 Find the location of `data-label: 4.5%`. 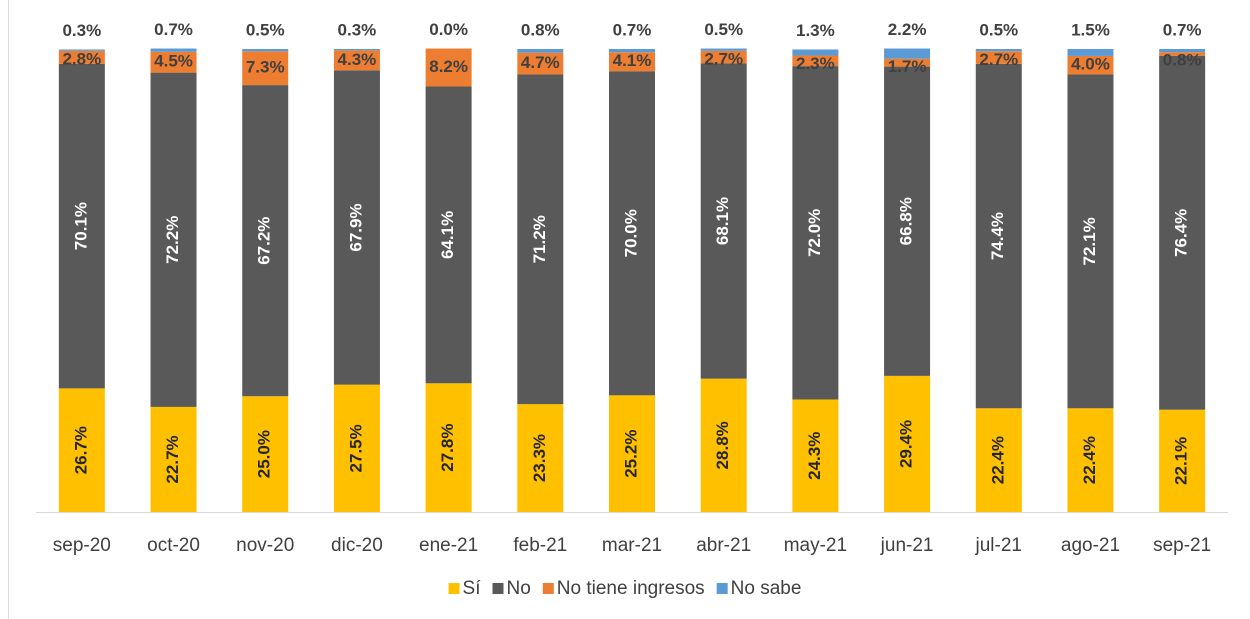

data-label: 4.5% is located at coordinates (173, 61).